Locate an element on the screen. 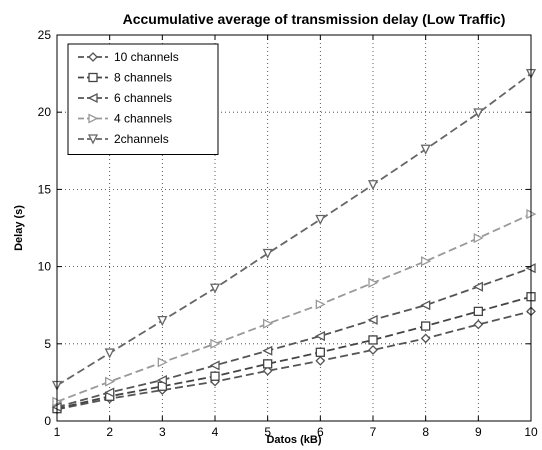 This screenshot has width=542, height=450. x-tick-label: 6 is located at coordinates (320, 432).